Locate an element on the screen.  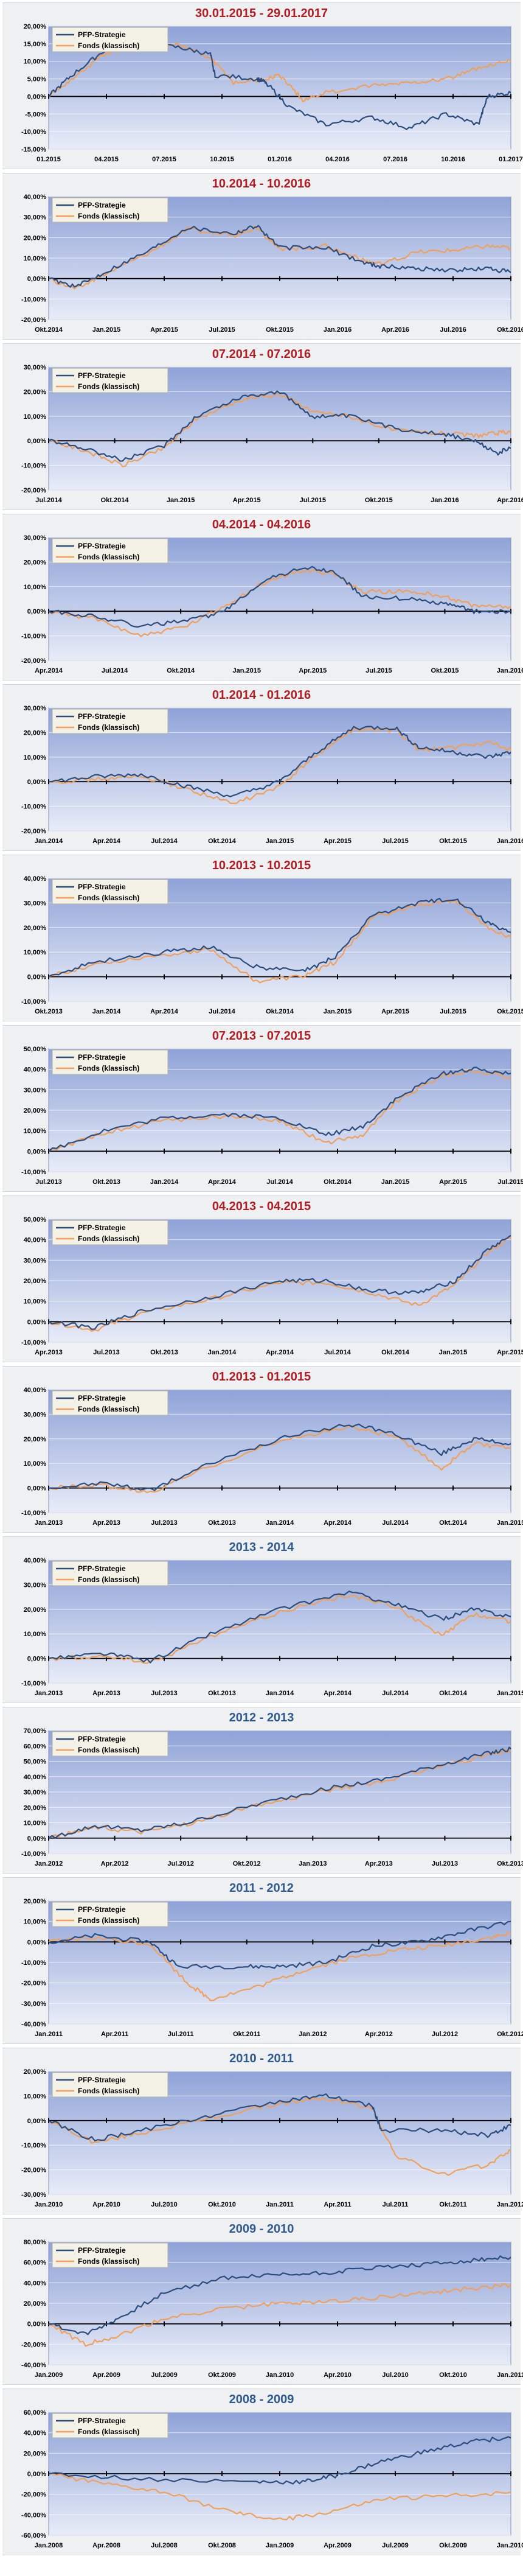
x-tick-label: Jan.2010 is located at coordinates (510, 2545).